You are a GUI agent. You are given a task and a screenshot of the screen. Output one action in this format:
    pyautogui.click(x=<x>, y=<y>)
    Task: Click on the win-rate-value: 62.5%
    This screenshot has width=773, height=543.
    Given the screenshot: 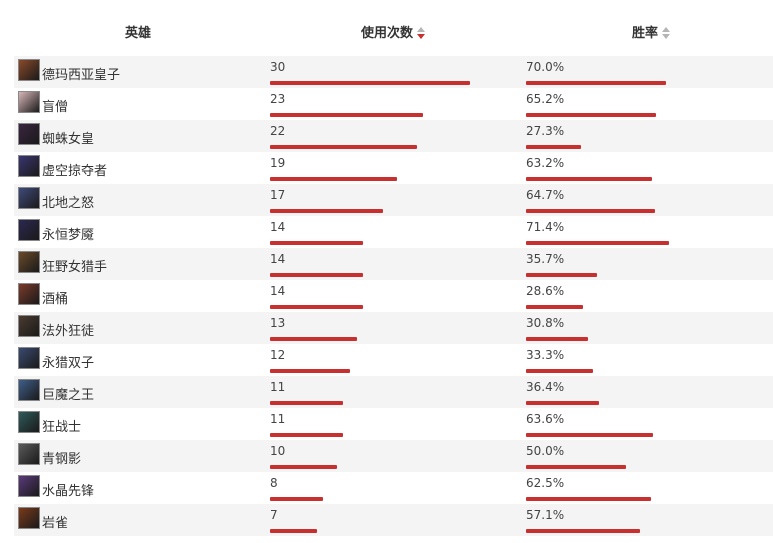 What is the action you would take?
    pyautogui.click(x=545, y=483)
    